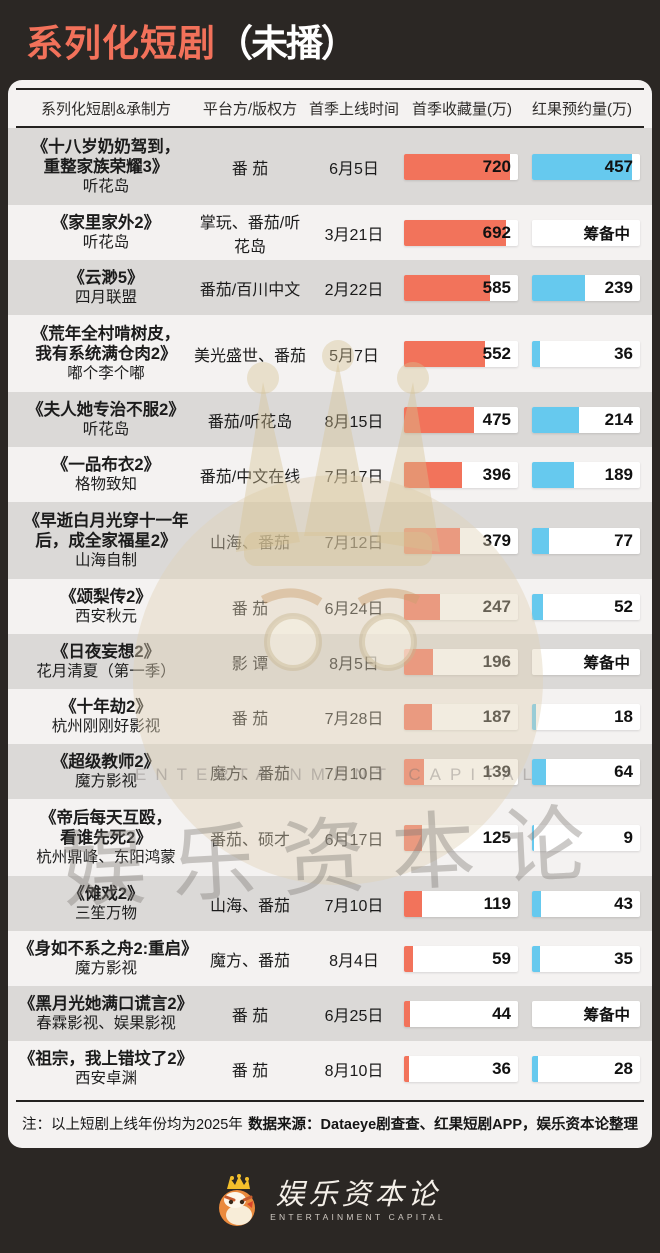 This screenshot has height=1253, width=660. What do you see at coordinates (496, 353) in the screenshot?
I see `collection-value: 552` at bounding box center [496, 353].